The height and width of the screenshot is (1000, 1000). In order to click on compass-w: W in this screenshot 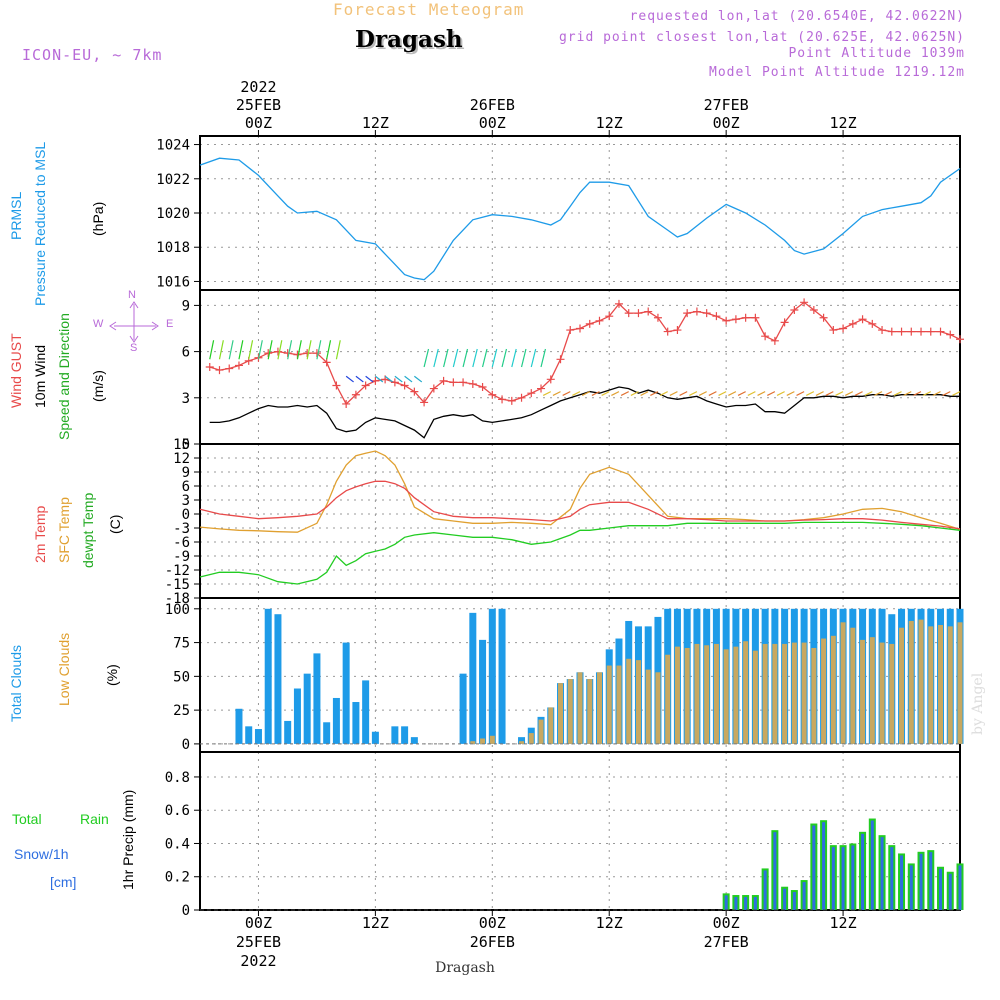, I will do `click(98, 324)`.